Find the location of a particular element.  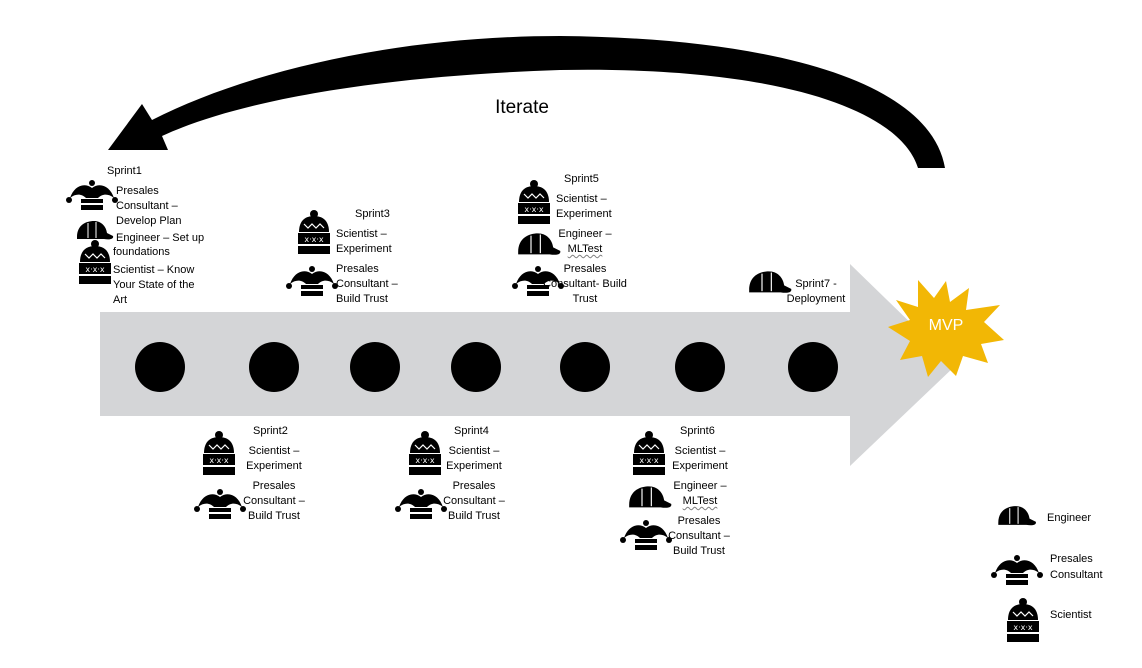

sprint2-scientist-label: Scientist – Experiment is located at coordinates (274, 458).